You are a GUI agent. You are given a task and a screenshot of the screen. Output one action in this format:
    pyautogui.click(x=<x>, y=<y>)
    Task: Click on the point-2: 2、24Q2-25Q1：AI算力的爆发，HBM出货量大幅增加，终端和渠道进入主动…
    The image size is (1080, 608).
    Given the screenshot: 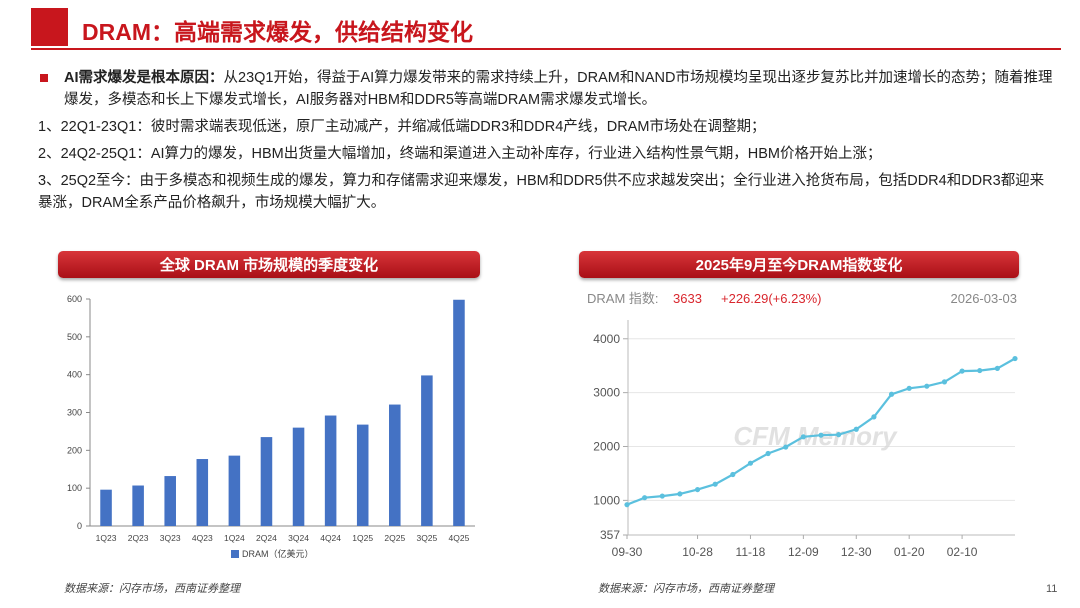 What is the action you would take?
    pyautogui.click(x=460, y=154)
    